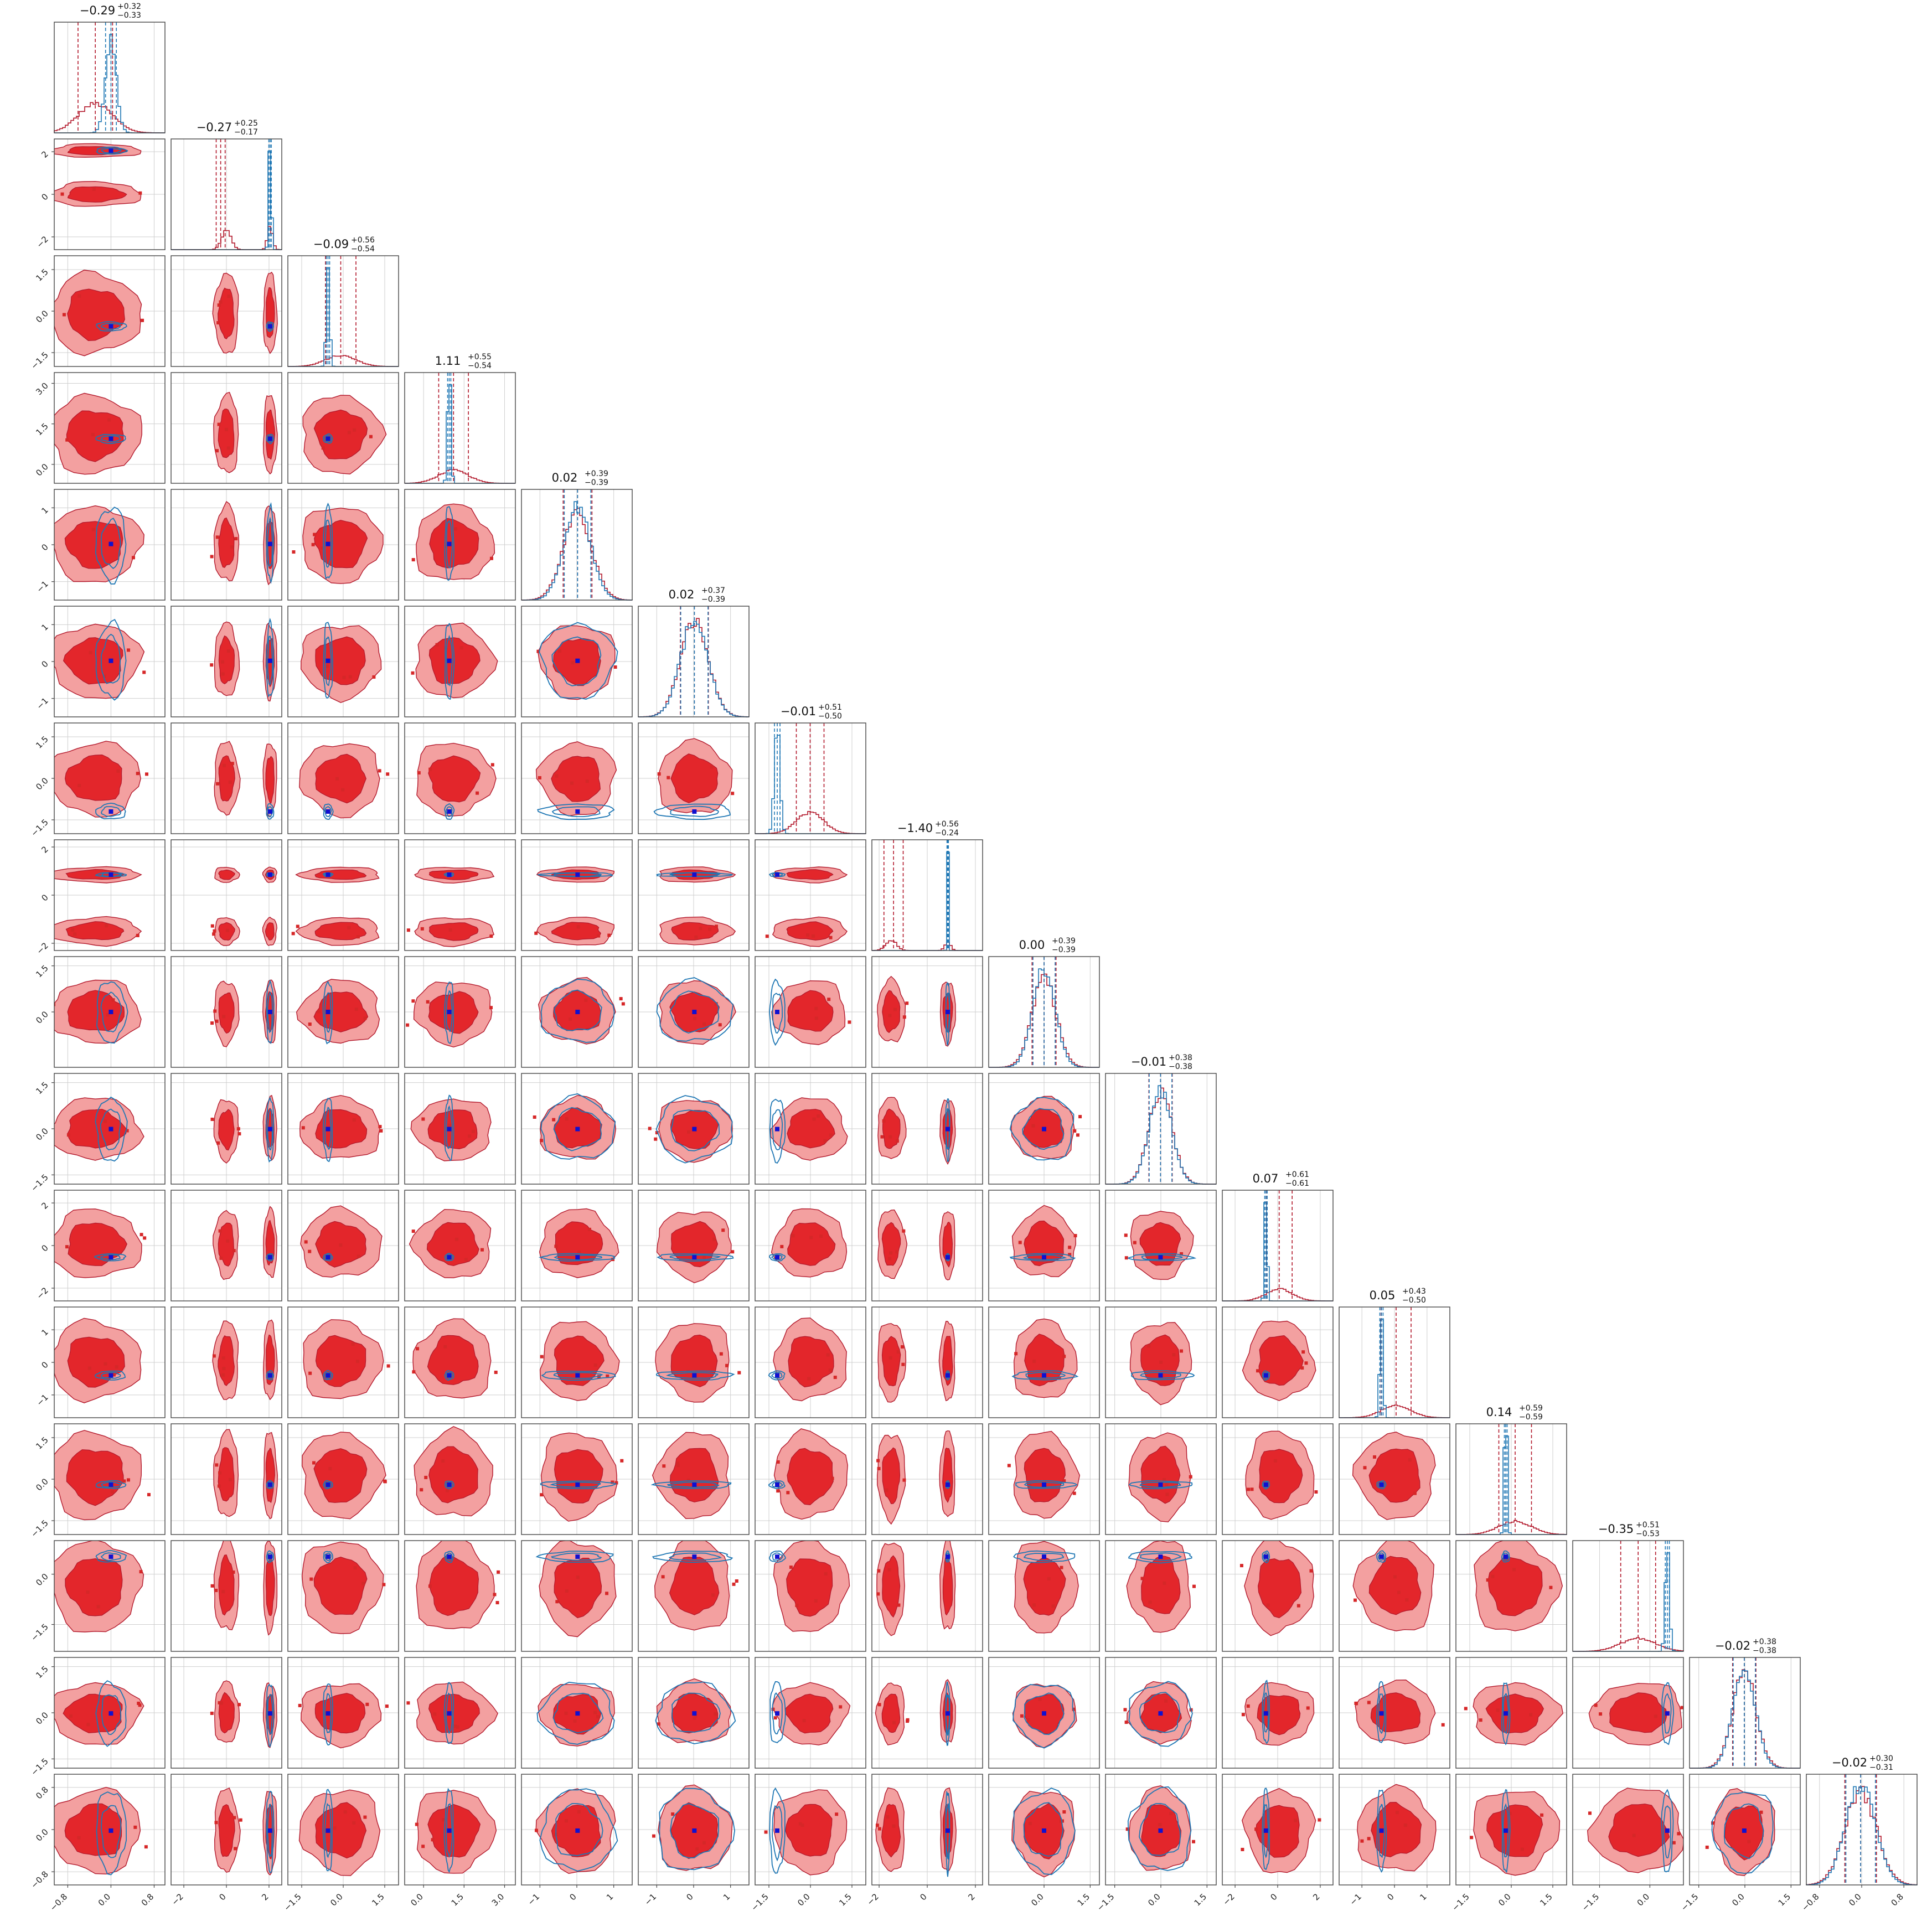  I want to click on pair-panel-15-0: −0.8 0.0 0.8 −0.8 0.0 0.8, so click(97, 1843).